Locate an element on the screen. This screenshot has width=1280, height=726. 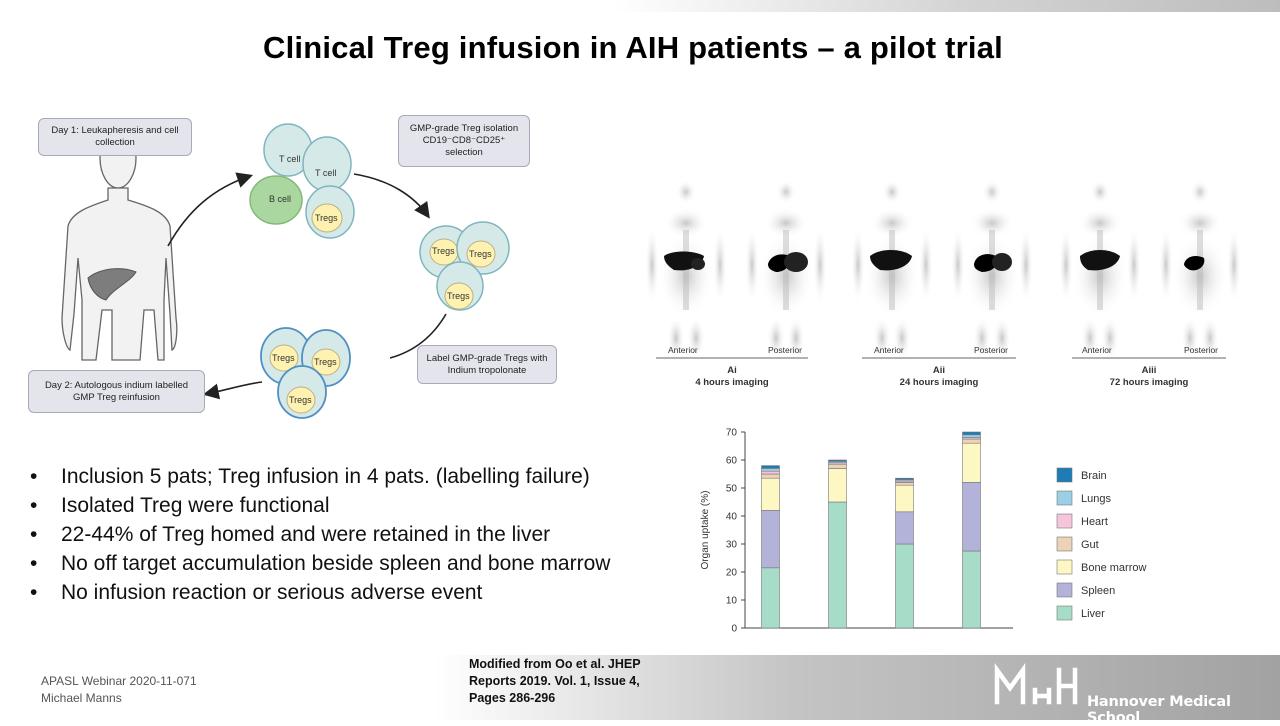
treg-label-7: Tregs is located at coordinates (300, 400).